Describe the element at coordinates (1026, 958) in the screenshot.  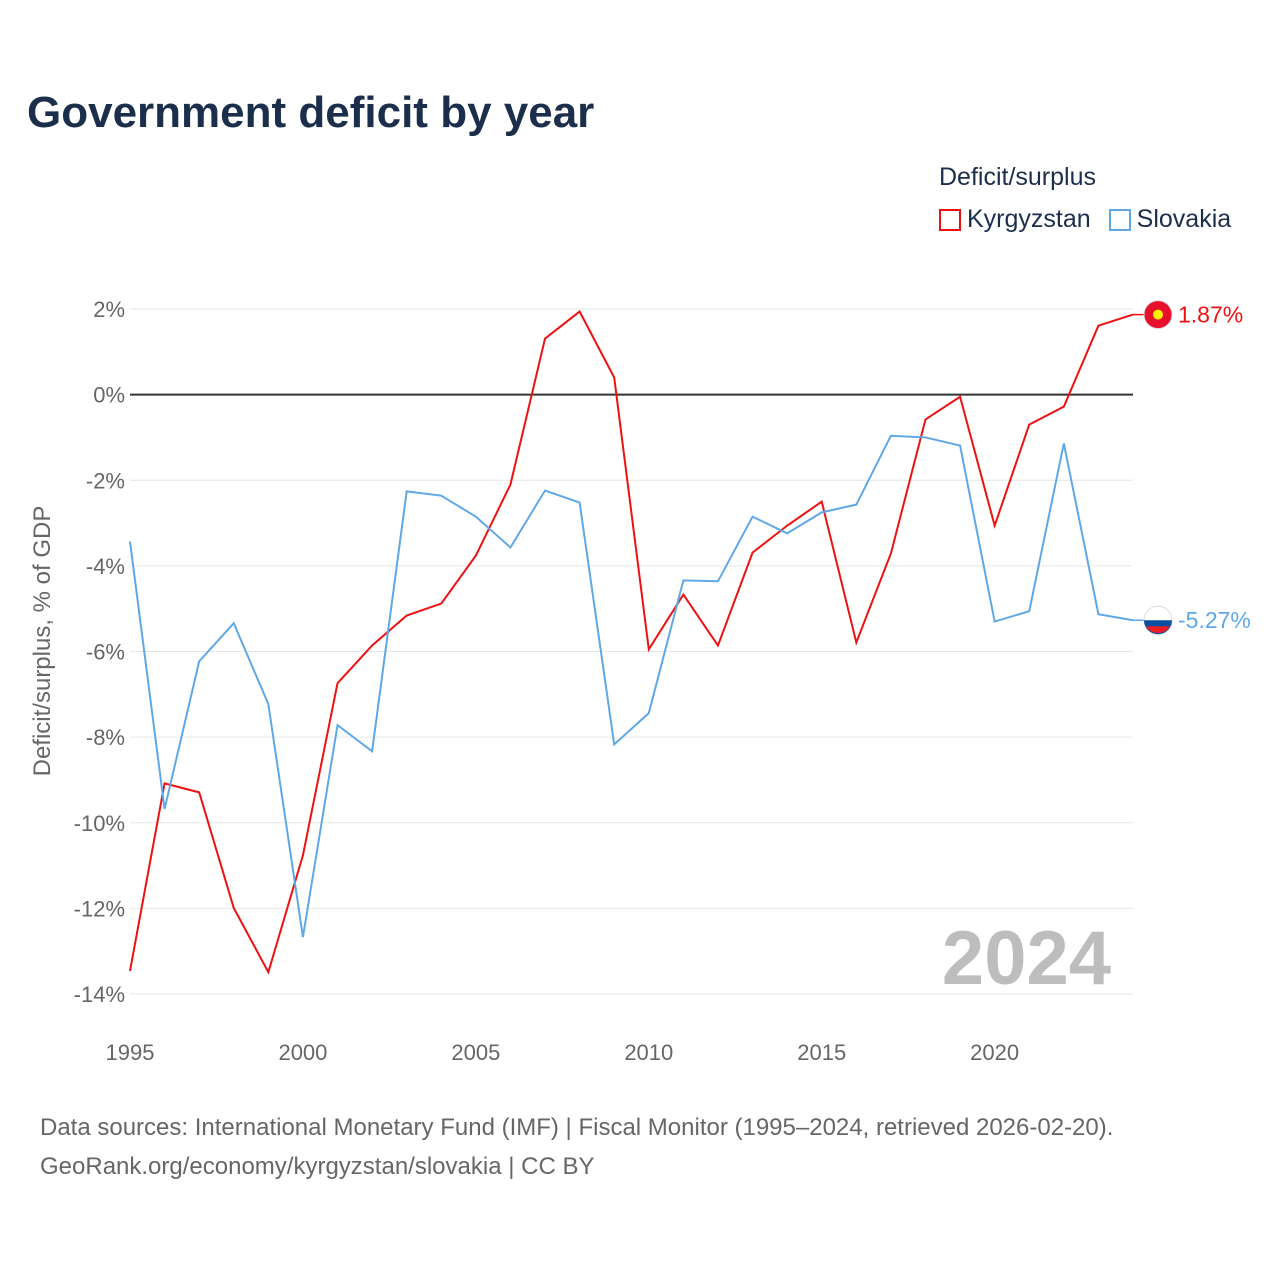
I see `year-watermark: 2024` at that location.